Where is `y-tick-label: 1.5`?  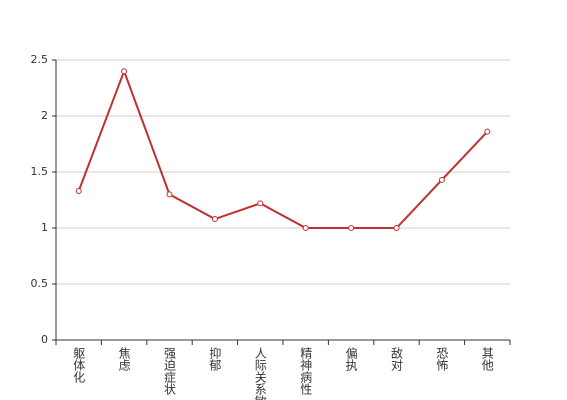
y-tick-label: 1.5 is located at coordinates (40, 171).